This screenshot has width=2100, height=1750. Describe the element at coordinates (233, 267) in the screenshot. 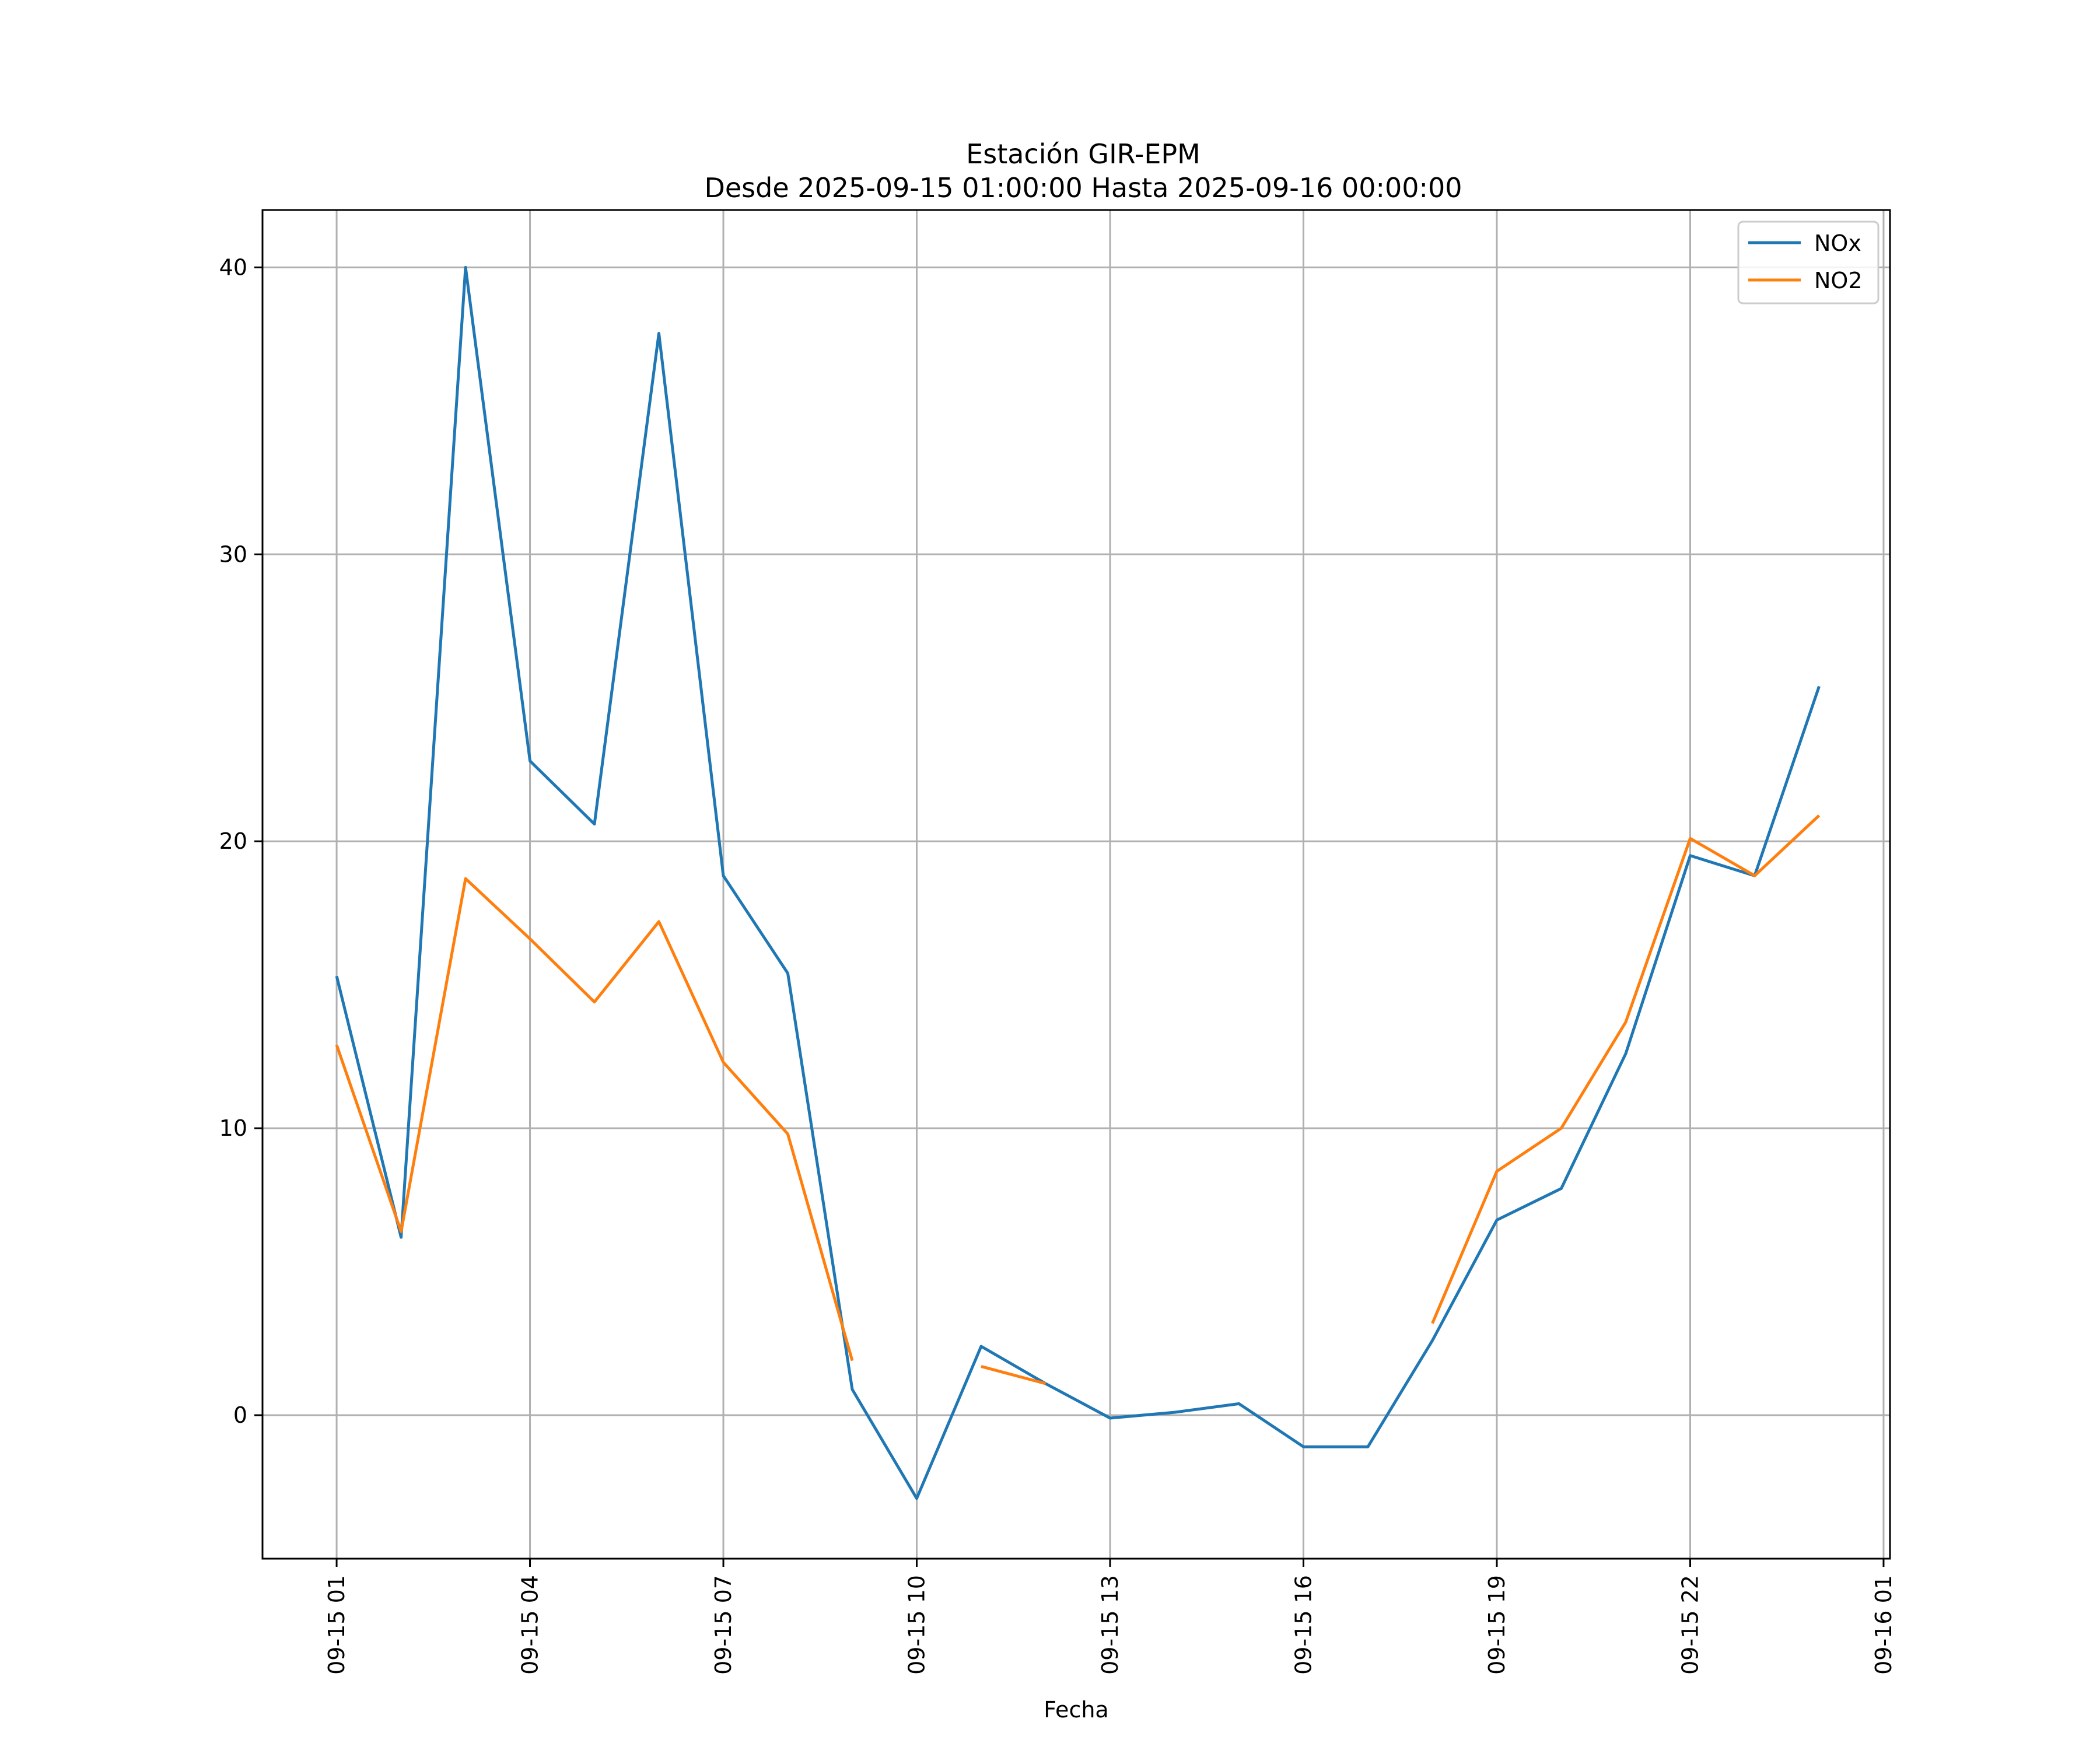

I see `y-tick-label: 40` at that location.